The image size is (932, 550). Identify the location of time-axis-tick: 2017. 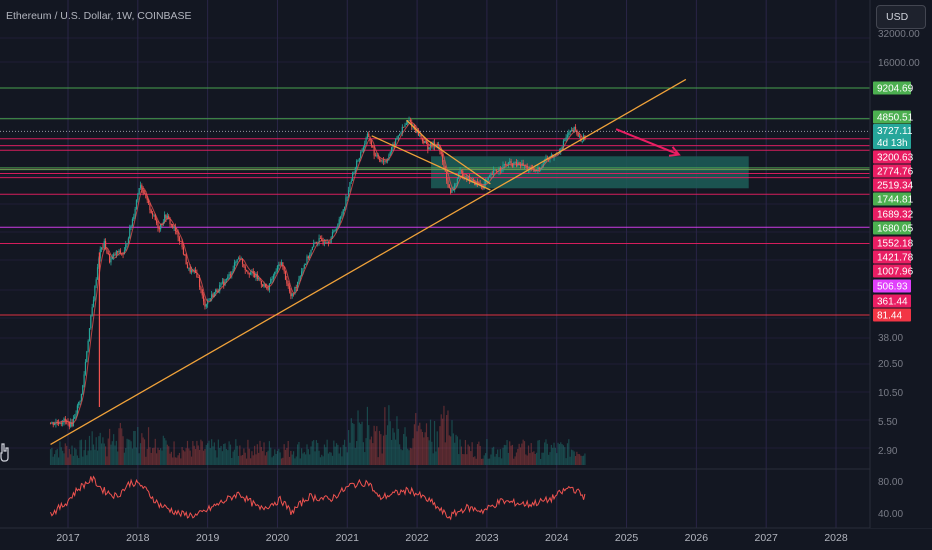
(68, 538).